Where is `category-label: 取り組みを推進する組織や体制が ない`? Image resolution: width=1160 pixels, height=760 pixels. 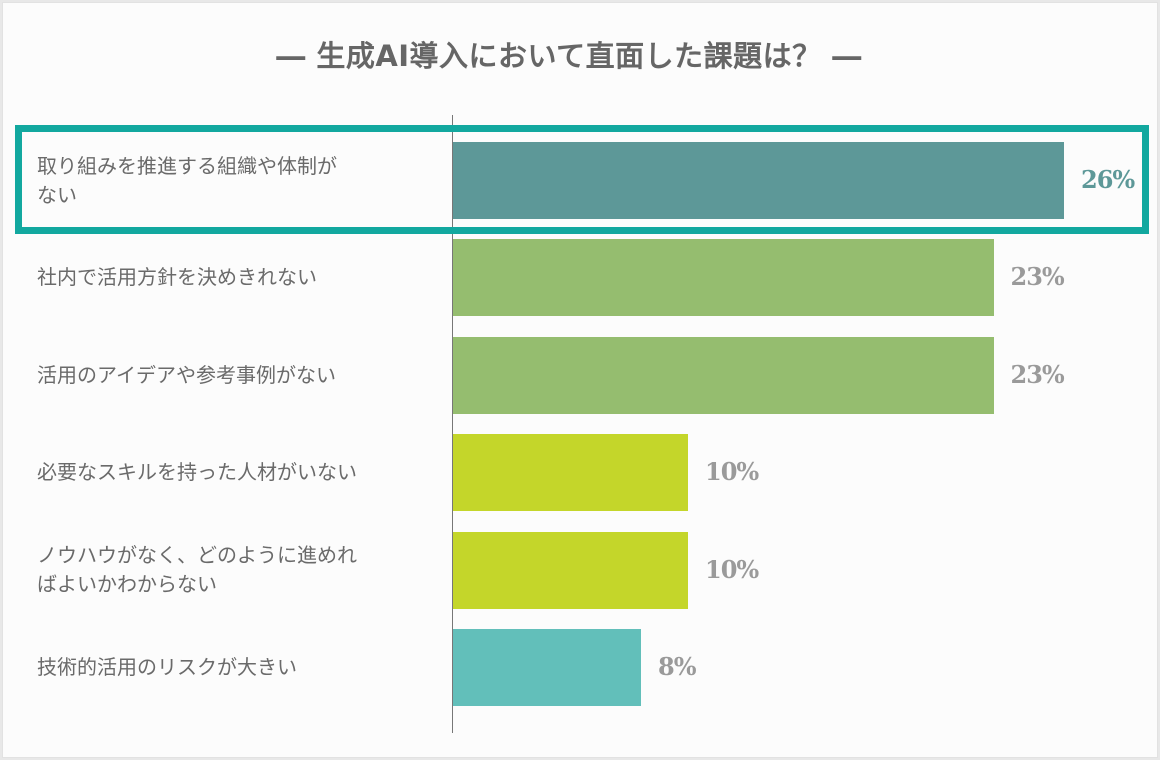
category-label: 取り組みを推進する組織や体制が ない is located at coordinates (237, 180).